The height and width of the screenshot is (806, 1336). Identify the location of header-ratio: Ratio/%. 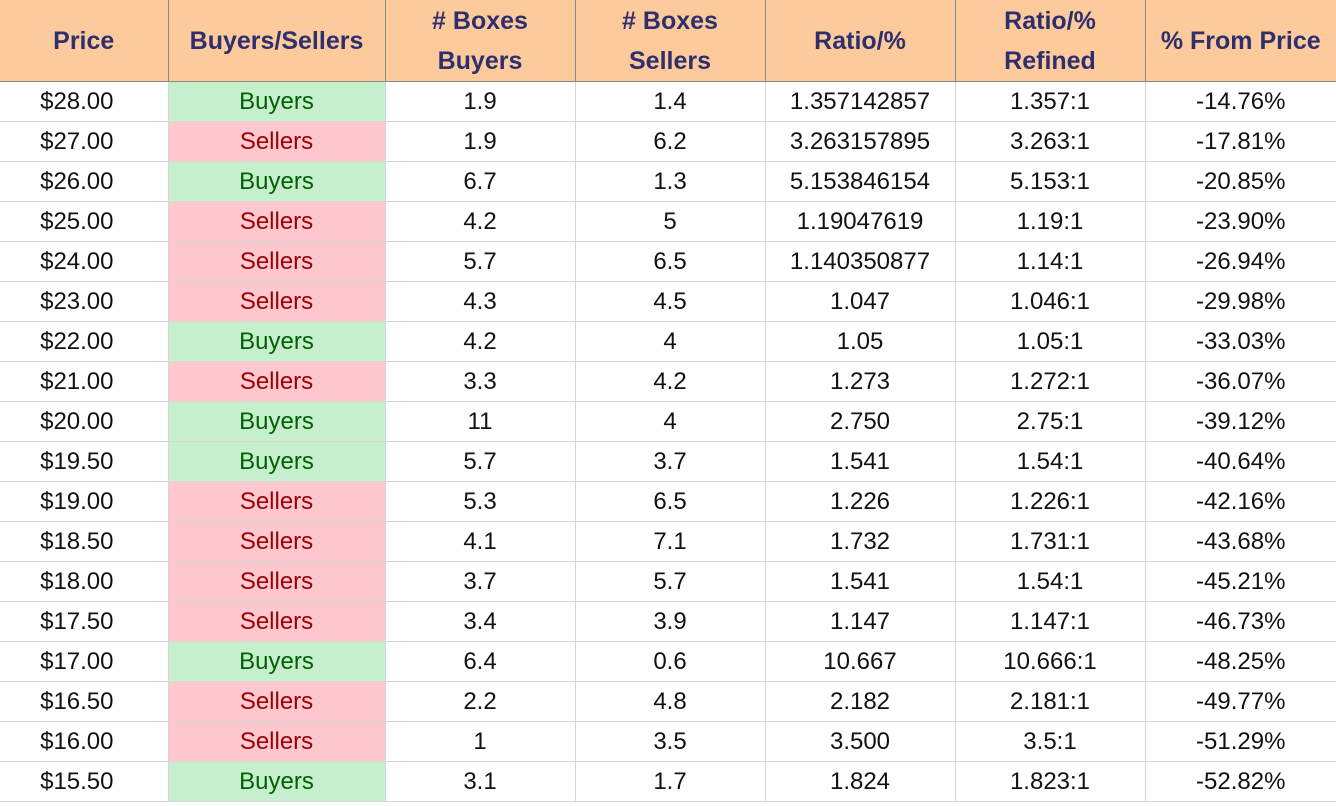
(860, 41).